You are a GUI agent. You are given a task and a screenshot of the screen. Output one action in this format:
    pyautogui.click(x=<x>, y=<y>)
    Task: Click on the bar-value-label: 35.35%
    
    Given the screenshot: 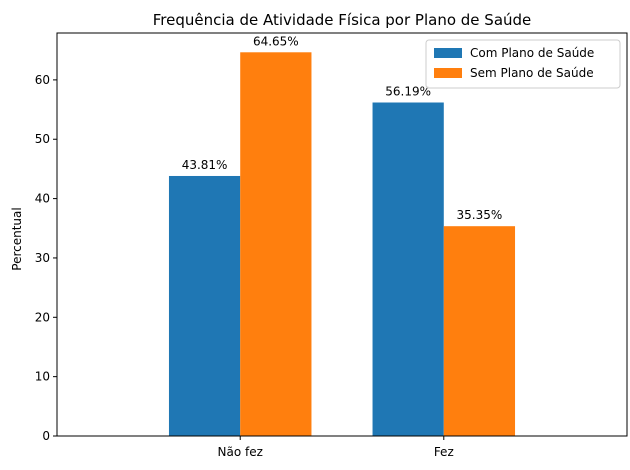 What is the action you would take?
    pyautogui.click(x=480, y=215)
    